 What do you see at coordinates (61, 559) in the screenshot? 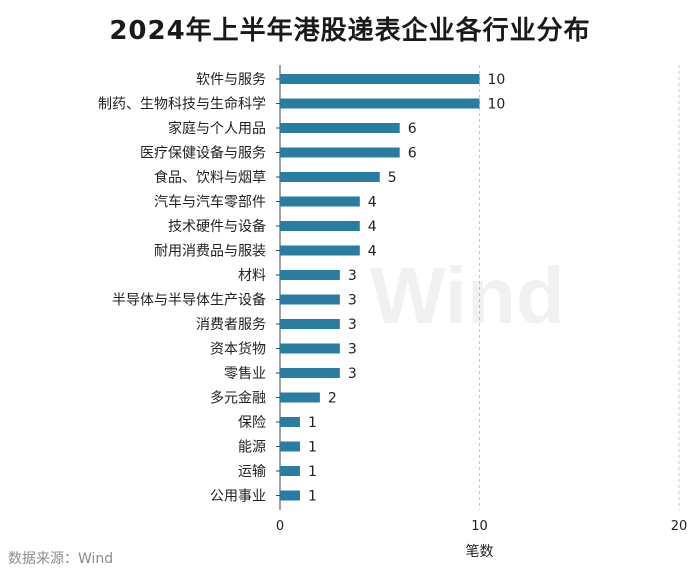
I see `source-note: 数据来源：Wind` at bounding box center [61, 559].